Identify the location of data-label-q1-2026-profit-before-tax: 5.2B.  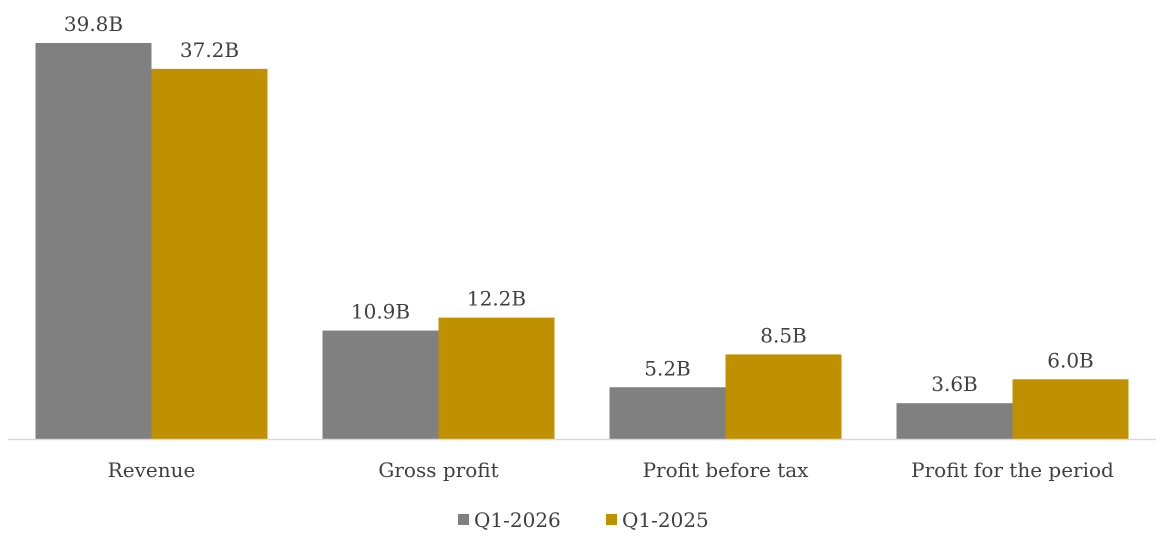
(667, 368).